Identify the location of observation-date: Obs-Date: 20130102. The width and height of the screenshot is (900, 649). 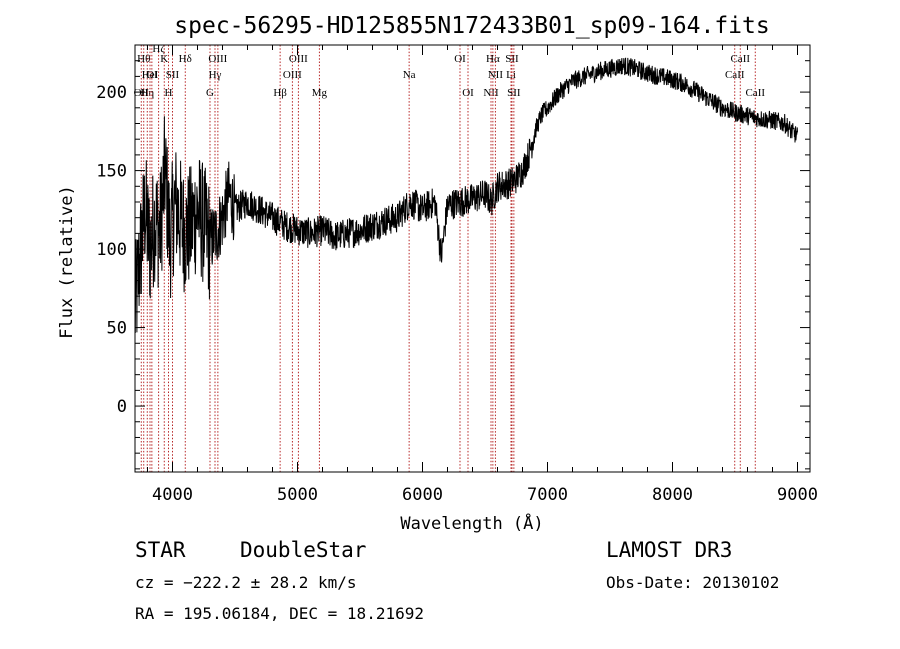
(693, 582).